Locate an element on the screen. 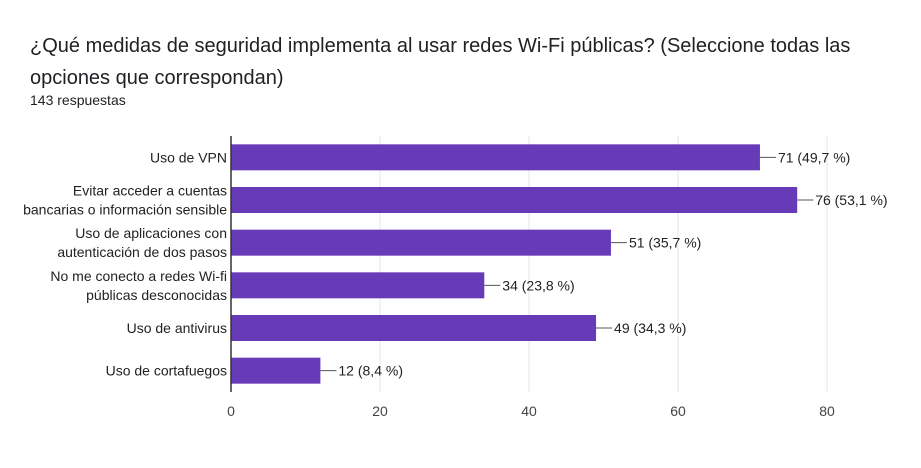 The height and width of the screenshot is (468, 921). category-label: Evitar acceder a cuentas is located at coordinates (150, 191).